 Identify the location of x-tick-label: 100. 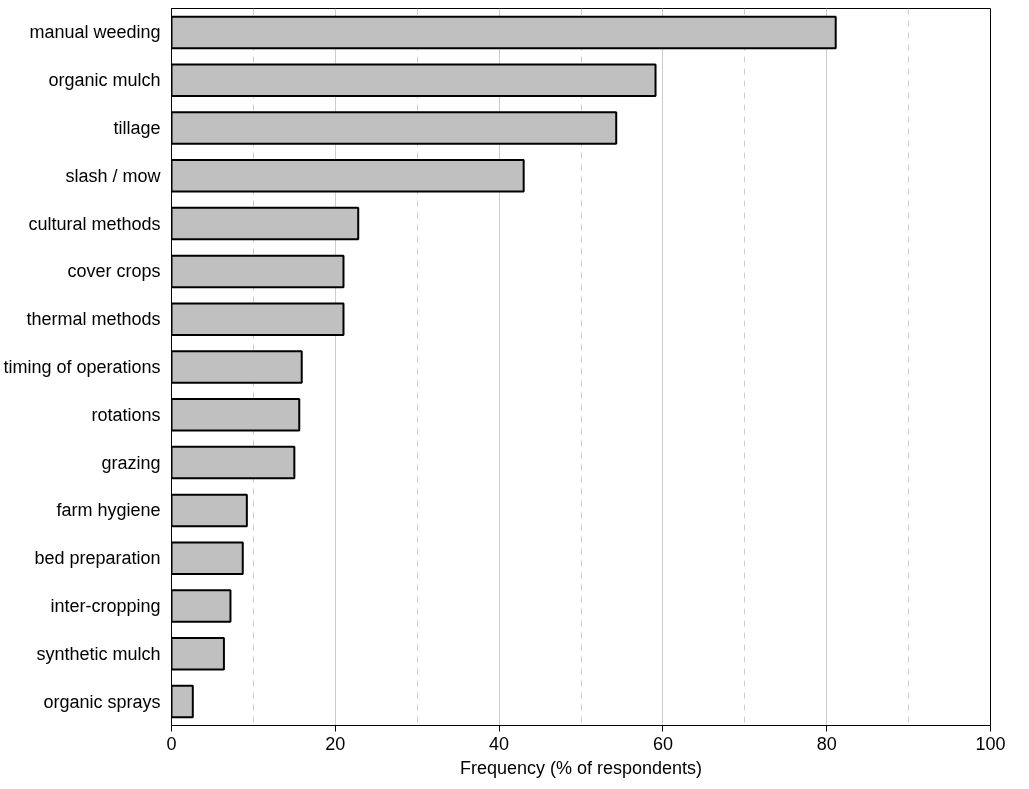
(990, 743).